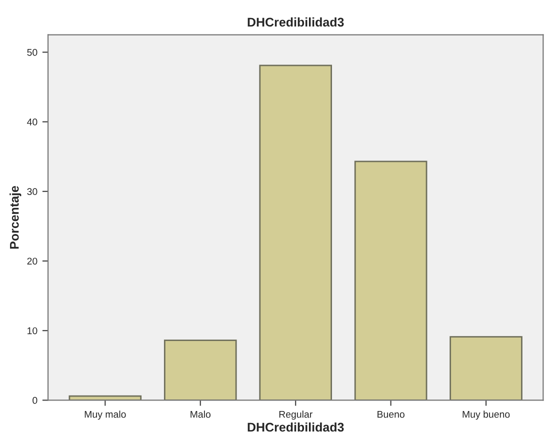 Image resolution: width=552 pixels, height=435 pixels. What do you see at coordinates (200, 414) in the screenshot?
I see `x-tick-label: Malo` at bounding box center [200, 414].